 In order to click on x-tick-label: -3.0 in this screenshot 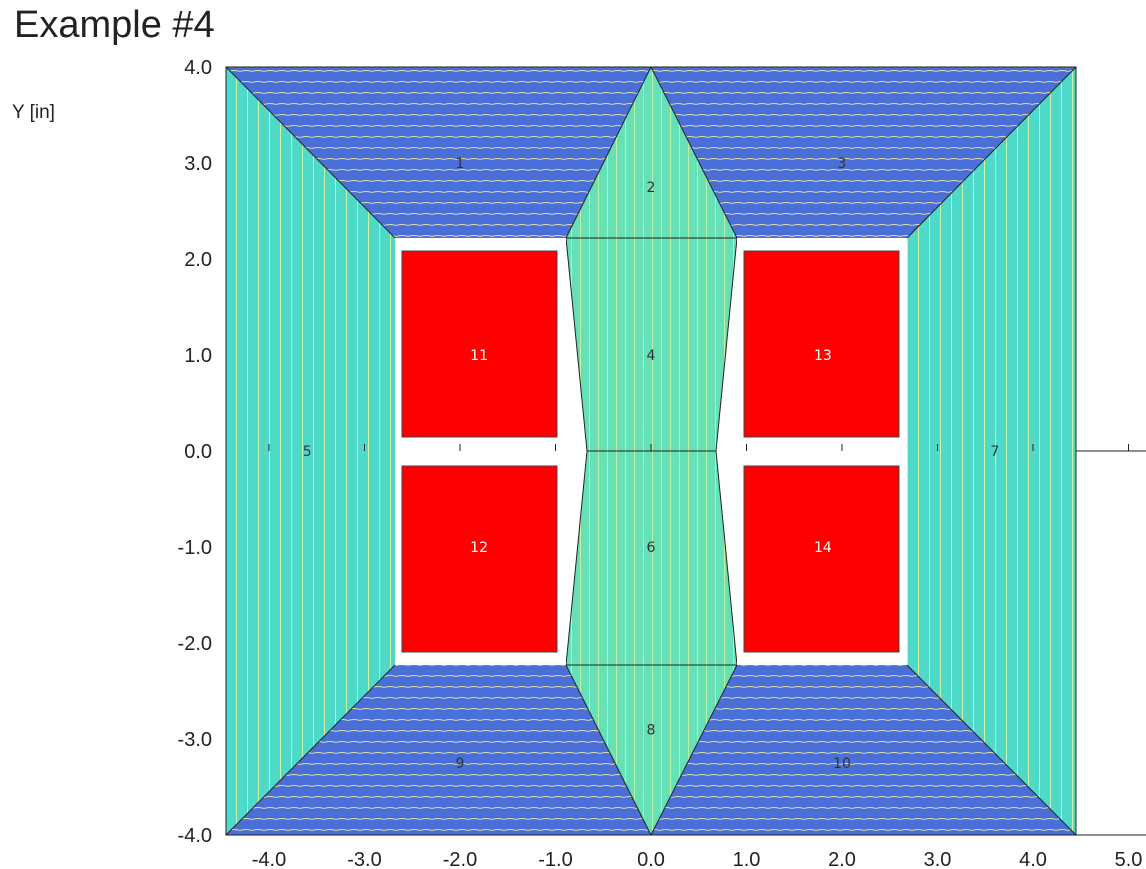, I will do `click(364, 859)`.